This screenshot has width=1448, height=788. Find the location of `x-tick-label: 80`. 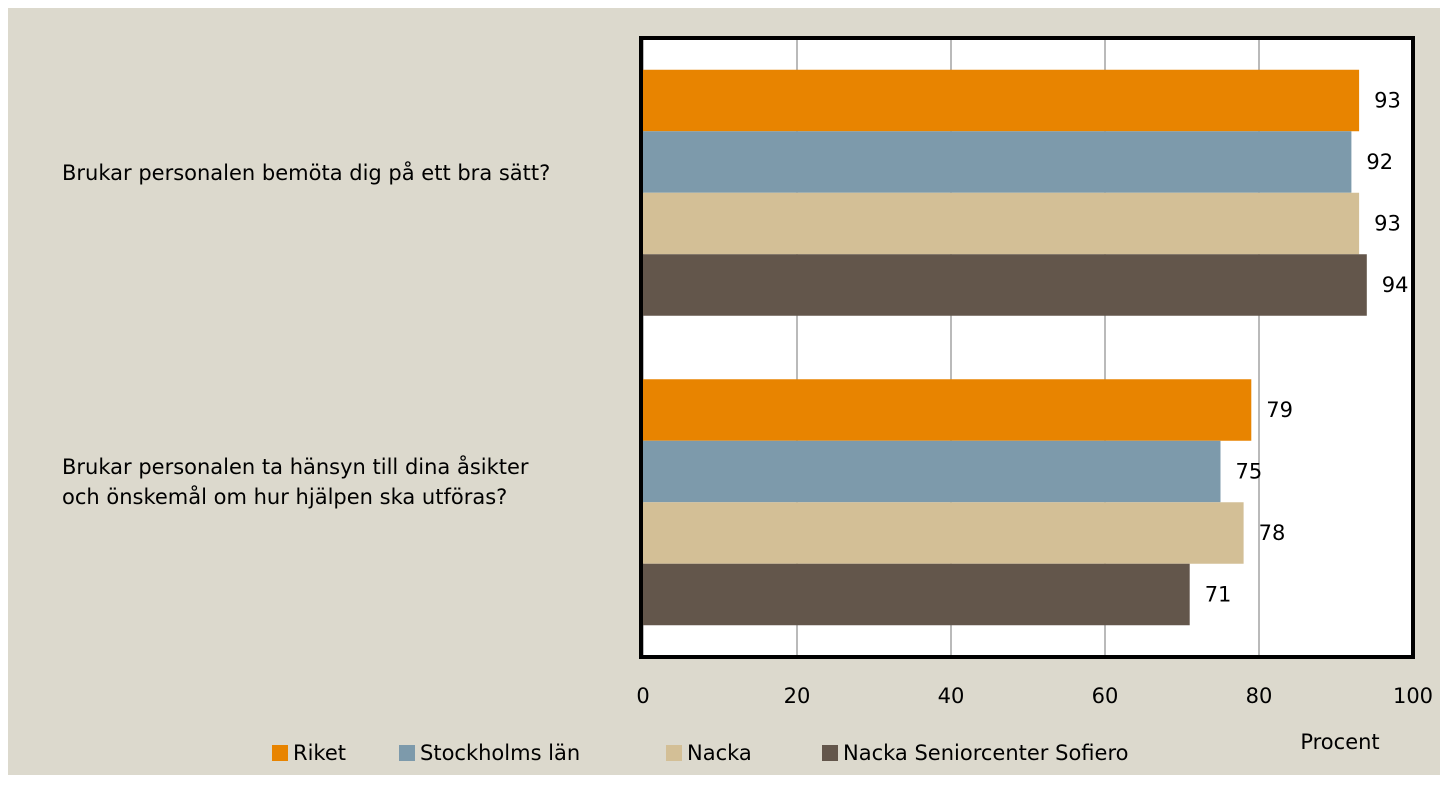

x-tick-label: 80 is located at coordinates (1259, 696).